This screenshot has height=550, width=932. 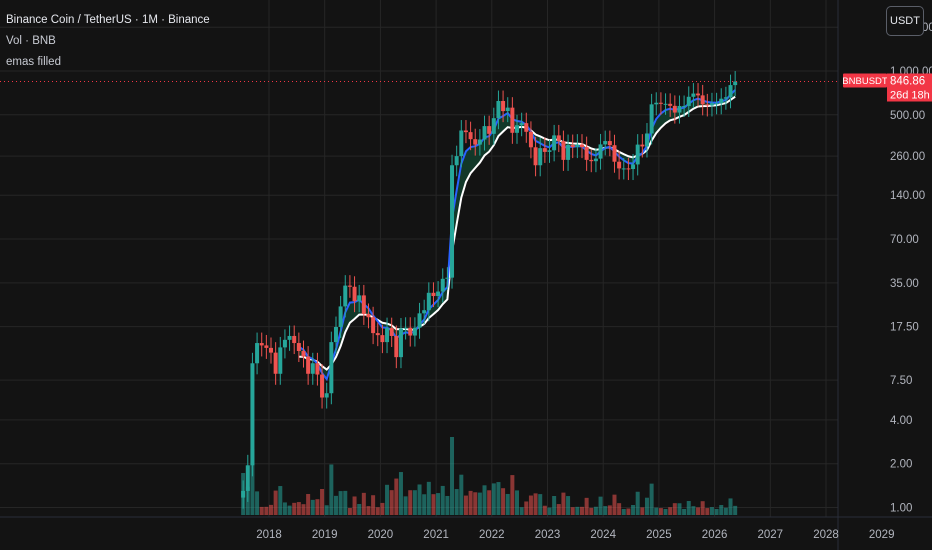 I want to click on currency-button: USDT, so click(x=905, y=21).